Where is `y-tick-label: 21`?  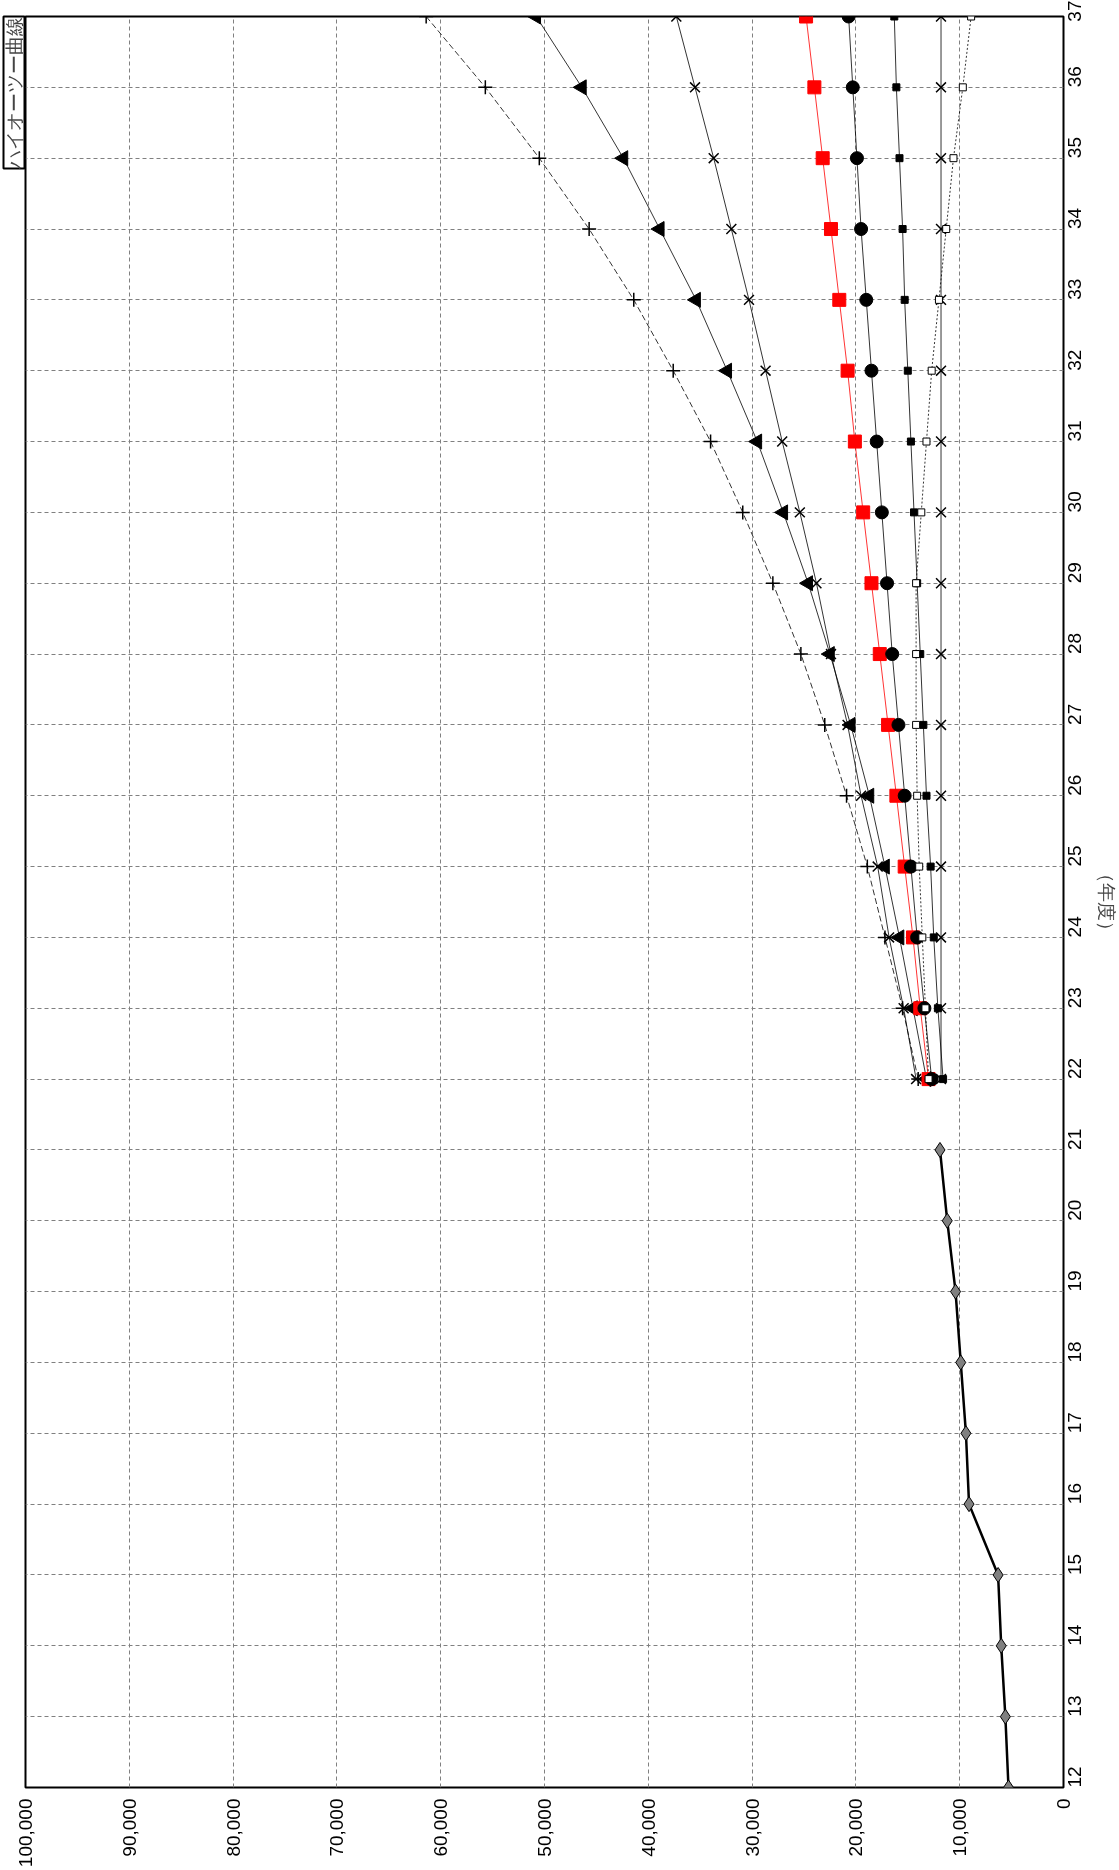 y-tick-label: 21 is located at coordinates (1074, 1139).